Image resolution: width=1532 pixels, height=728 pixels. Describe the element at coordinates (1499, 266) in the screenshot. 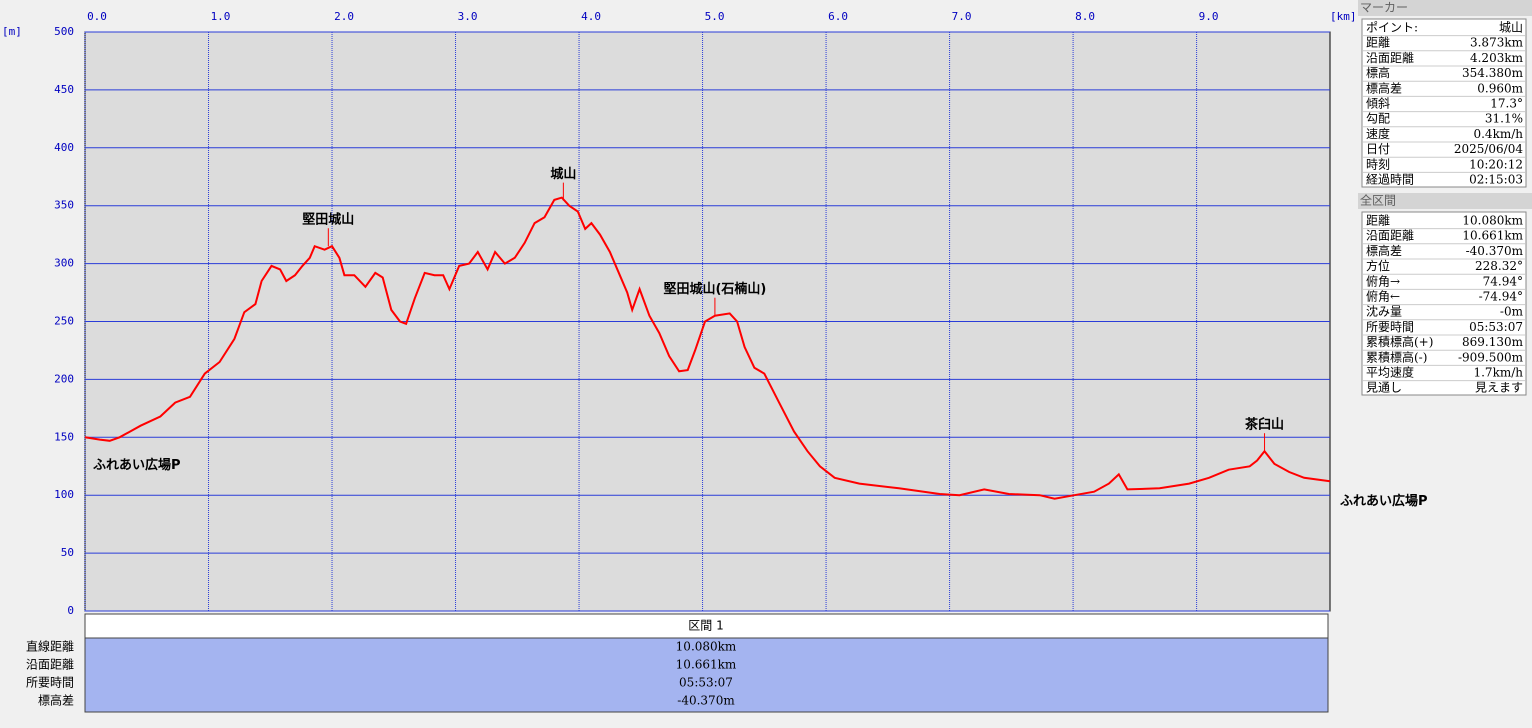

I see `row-value: 228.32°` at that location.